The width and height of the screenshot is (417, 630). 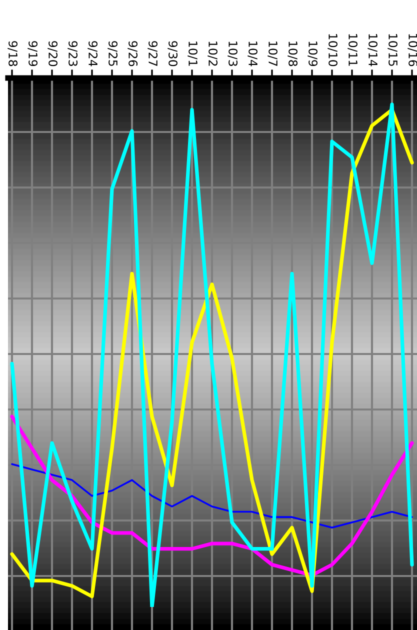 What do you see at coordinates (73, 53) in the screenshot?
I see `x-tick-label: 9/23` at bounding box center [73, 53].